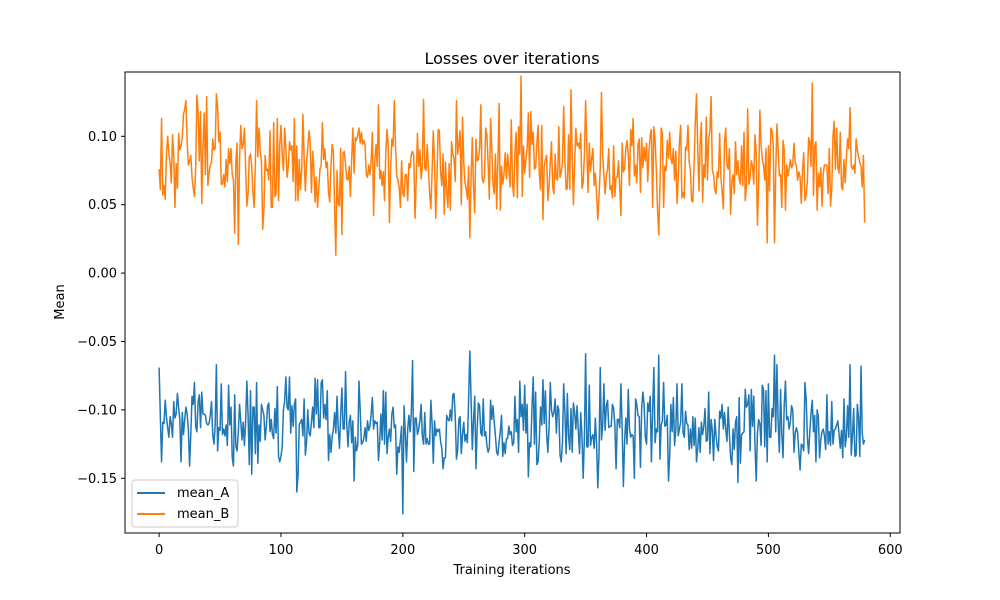  I want to click on y-tick-label: 0.10, so click(102, 137).